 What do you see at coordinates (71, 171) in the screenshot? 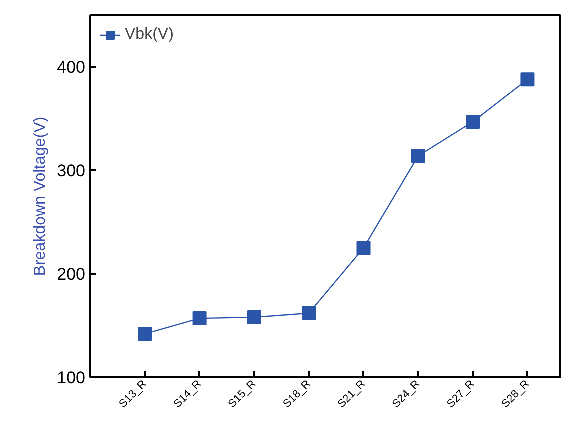
I see `y-tick-label: 300` at bounding box center [71, 171].